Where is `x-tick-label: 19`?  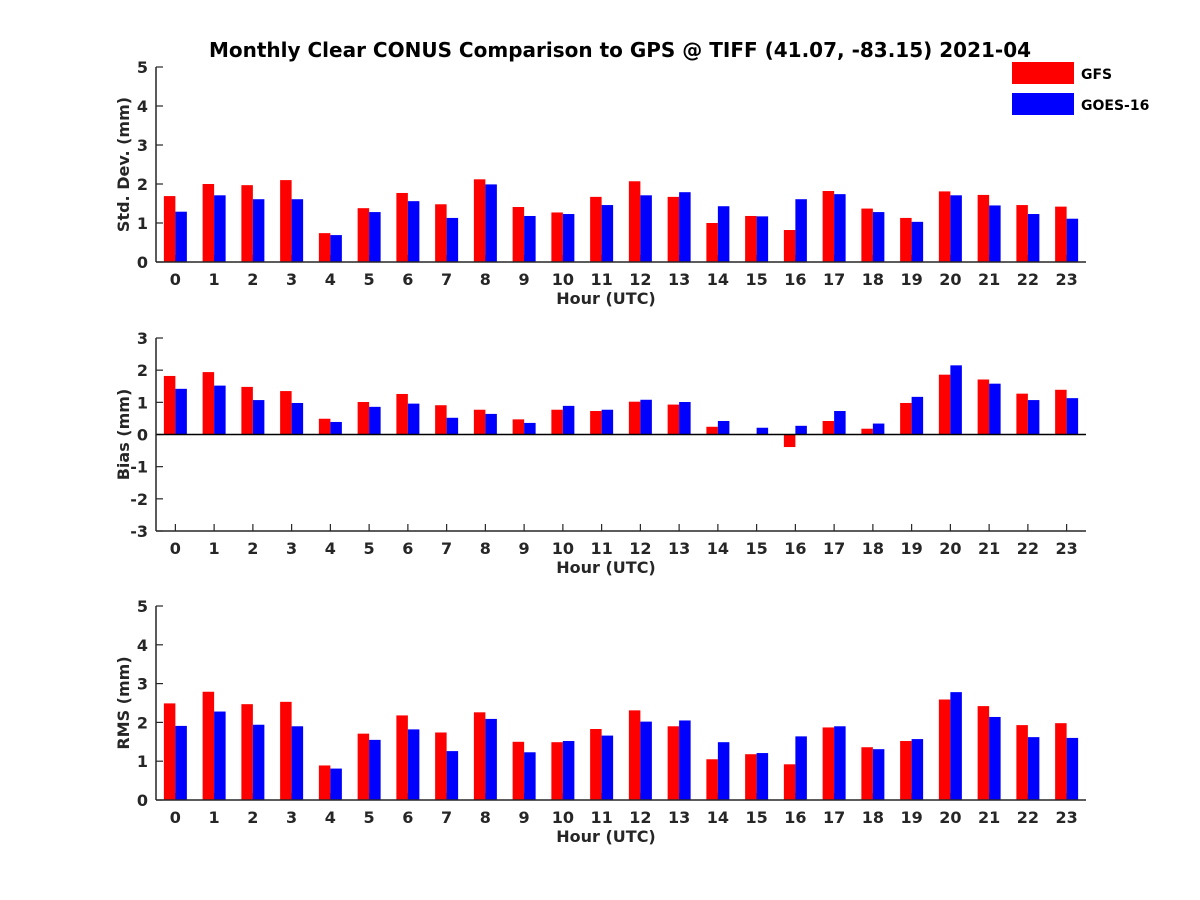
x-tick-label: 19 is located at coordinates (911, 548).